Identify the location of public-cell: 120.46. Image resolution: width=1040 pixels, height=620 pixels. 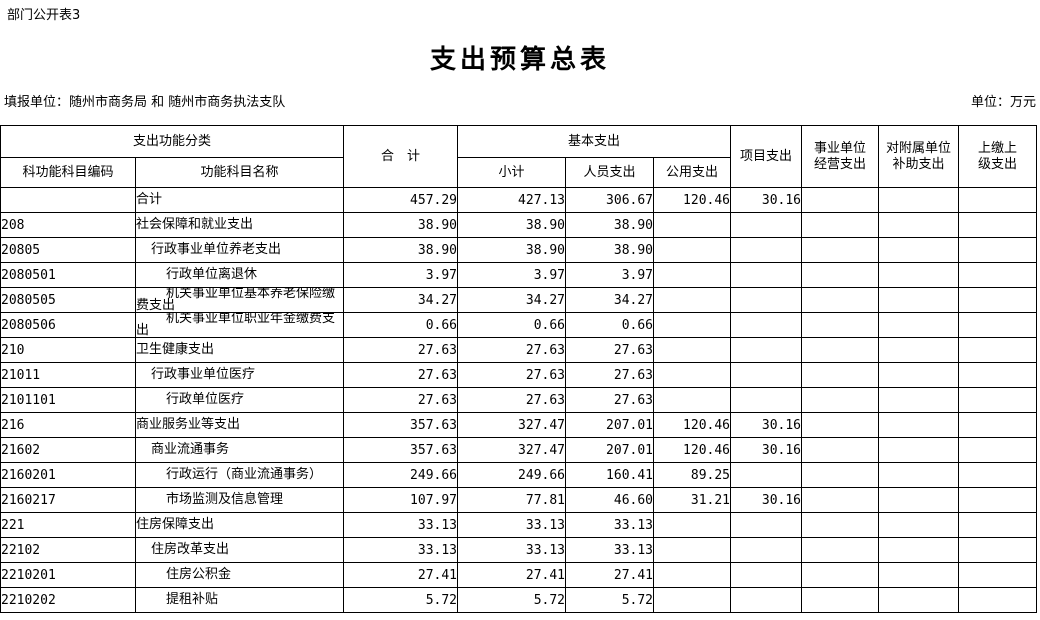
(692, 425).